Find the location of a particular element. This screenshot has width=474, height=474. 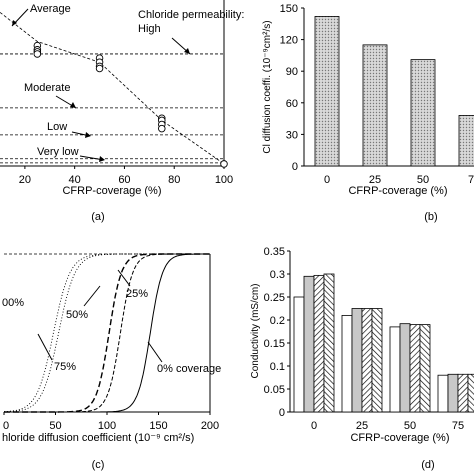

y-tick-label: 0.3 is located at coordinates (277, 275).